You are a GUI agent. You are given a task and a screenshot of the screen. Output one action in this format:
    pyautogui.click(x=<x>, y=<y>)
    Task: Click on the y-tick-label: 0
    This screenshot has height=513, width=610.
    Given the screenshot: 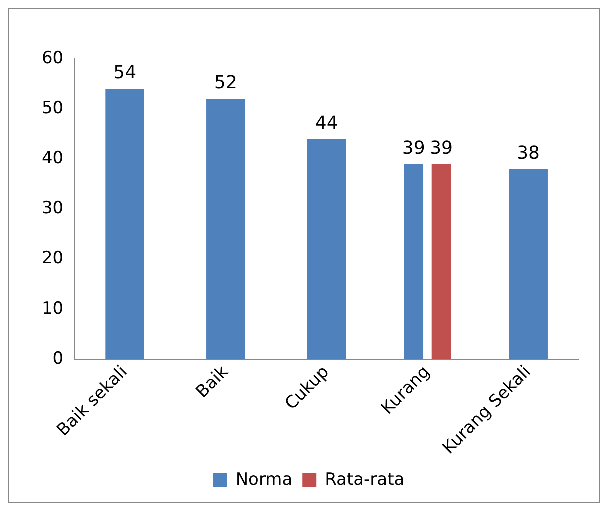 What is the action you would take?
    pyautogui.click(x=58, y=358)
    